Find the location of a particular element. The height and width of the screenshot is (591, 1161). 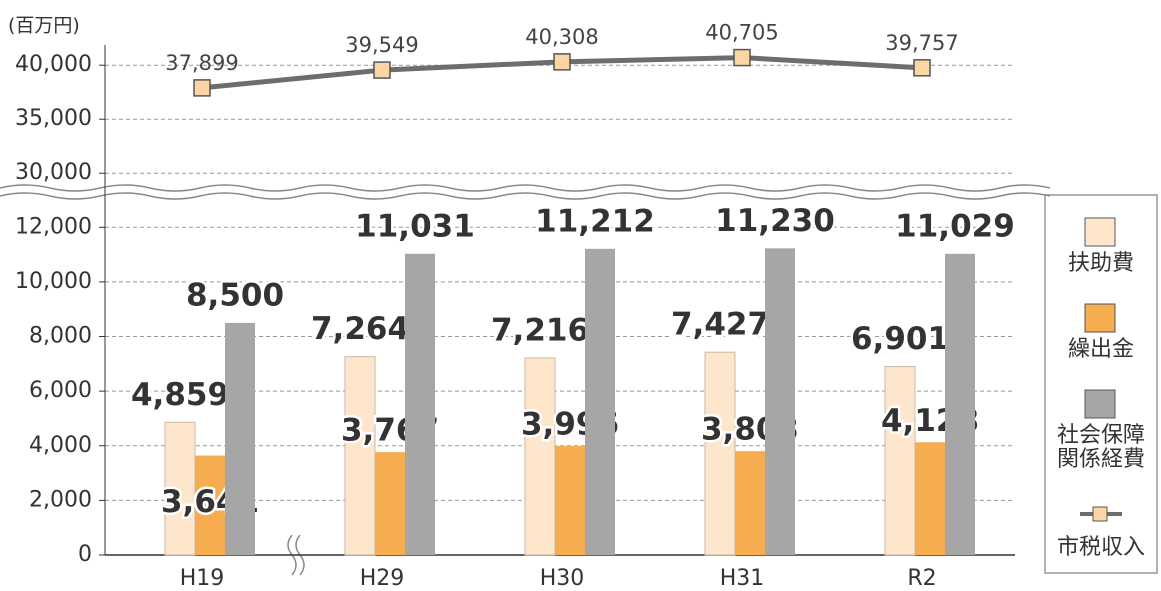

y-tick-label: 6,000 is located at coordinates (60, 390).